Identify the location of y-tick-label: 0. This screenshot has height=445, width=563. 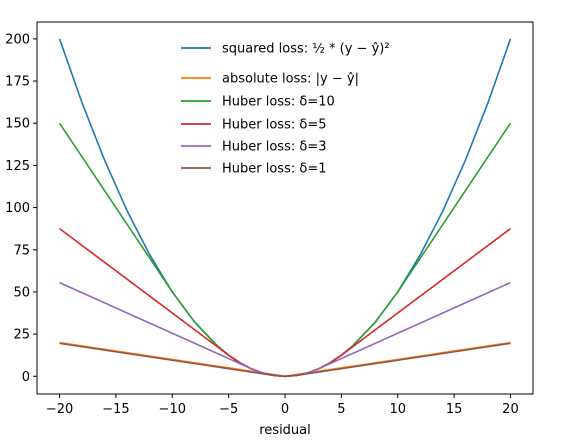
(26, 377).